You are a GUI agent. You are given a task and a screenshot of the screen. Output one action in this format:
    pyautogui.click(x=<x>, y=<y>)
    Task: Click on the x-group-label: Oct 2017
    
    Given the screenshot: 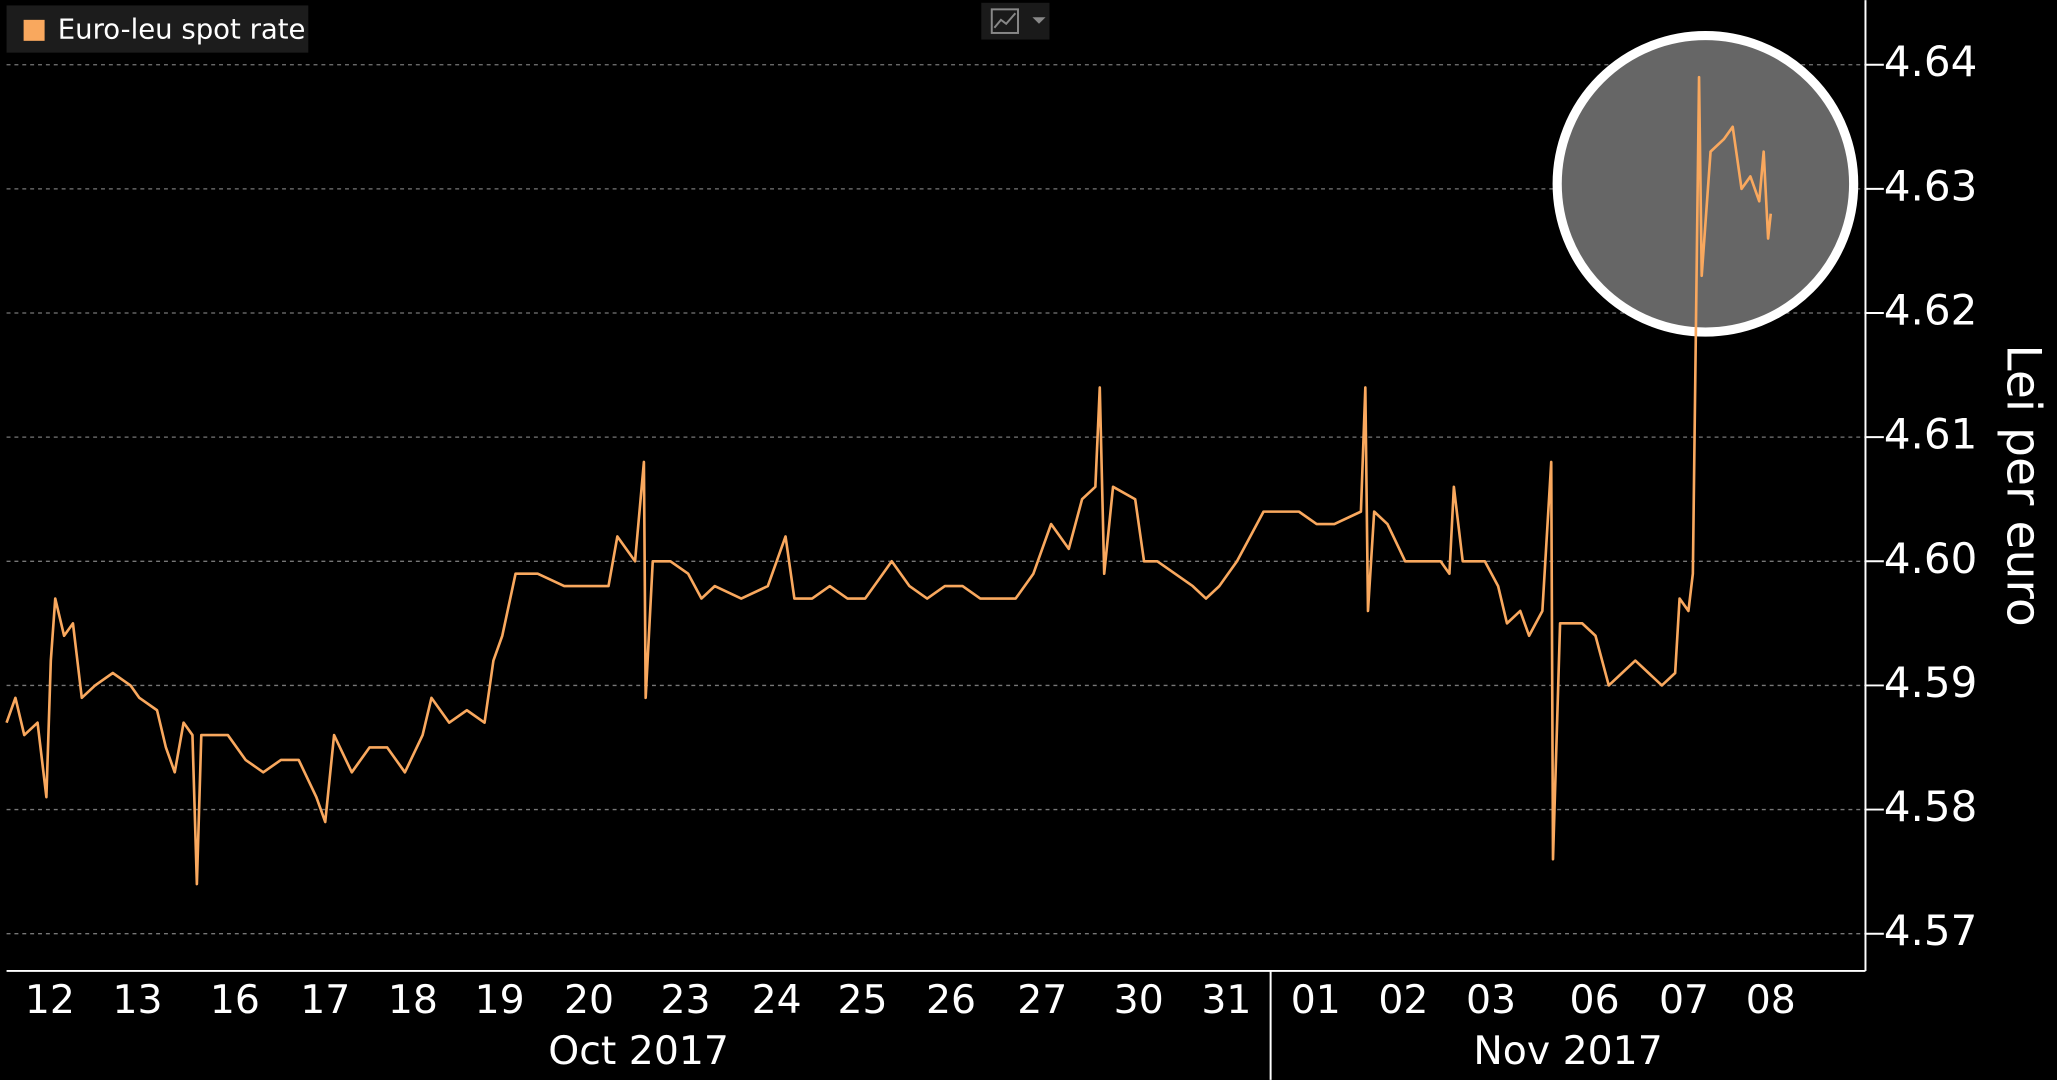 What is the action you would take?
    pyautogui.click(x=638, y=1051)
    